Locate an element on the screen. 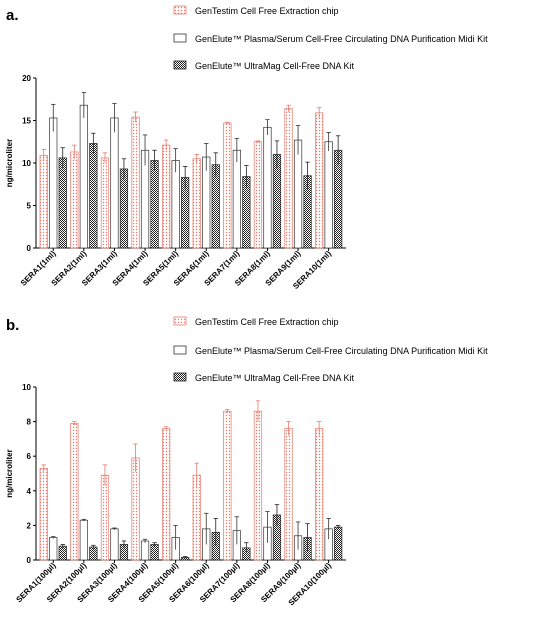 The width and height of the screenshot is (550, 618). y-tick-label: 6 is located at coordinates (29, 456).